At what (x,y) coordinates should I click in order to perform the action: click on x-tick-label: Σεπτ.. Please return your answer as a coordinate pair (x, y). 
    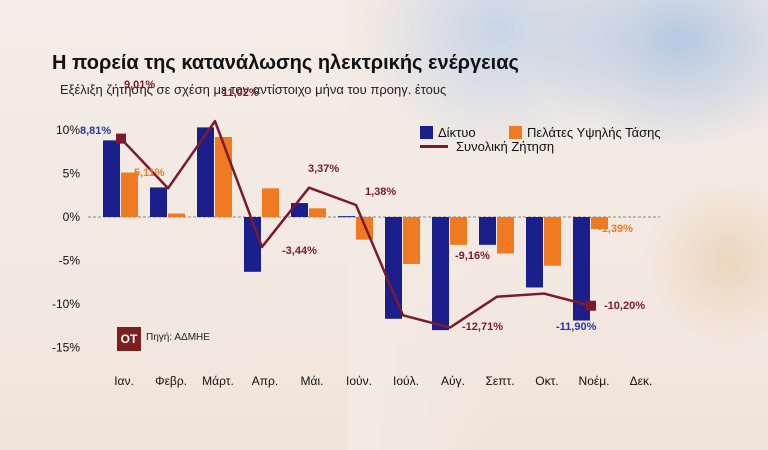
    Looking at the image, I should click on (499, 381).